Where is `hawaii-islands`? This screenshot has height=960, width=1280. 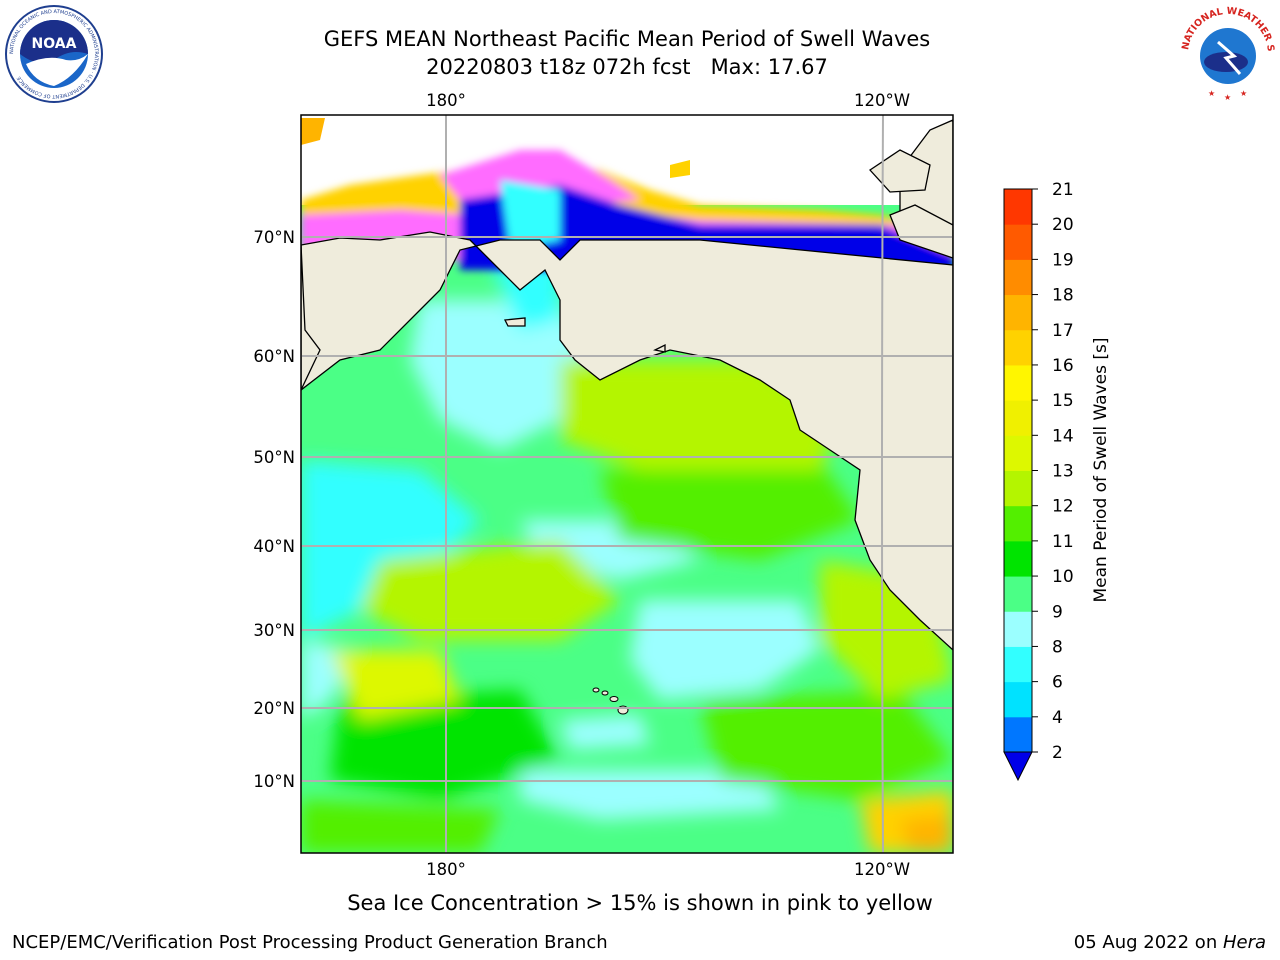 hawaii-islands is located at coordinates (610, 701).